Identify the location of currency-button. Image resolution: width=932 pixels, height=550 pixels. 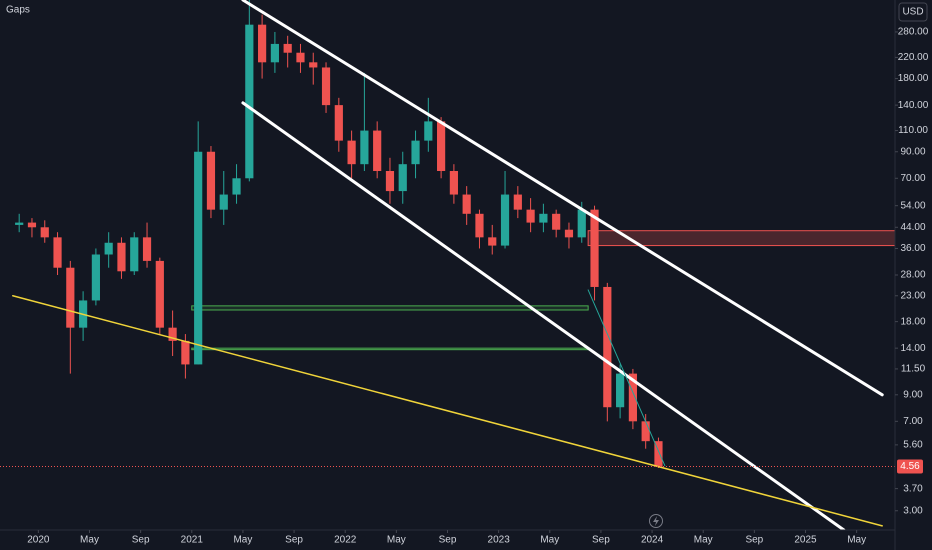
(913, 12).